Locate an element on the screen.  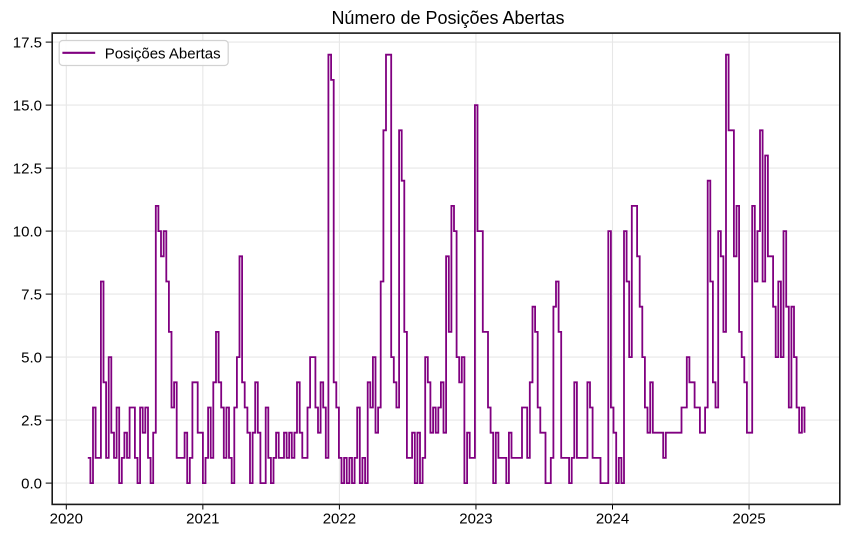
svg-text: 2024 is located at coordinates (612, 519).